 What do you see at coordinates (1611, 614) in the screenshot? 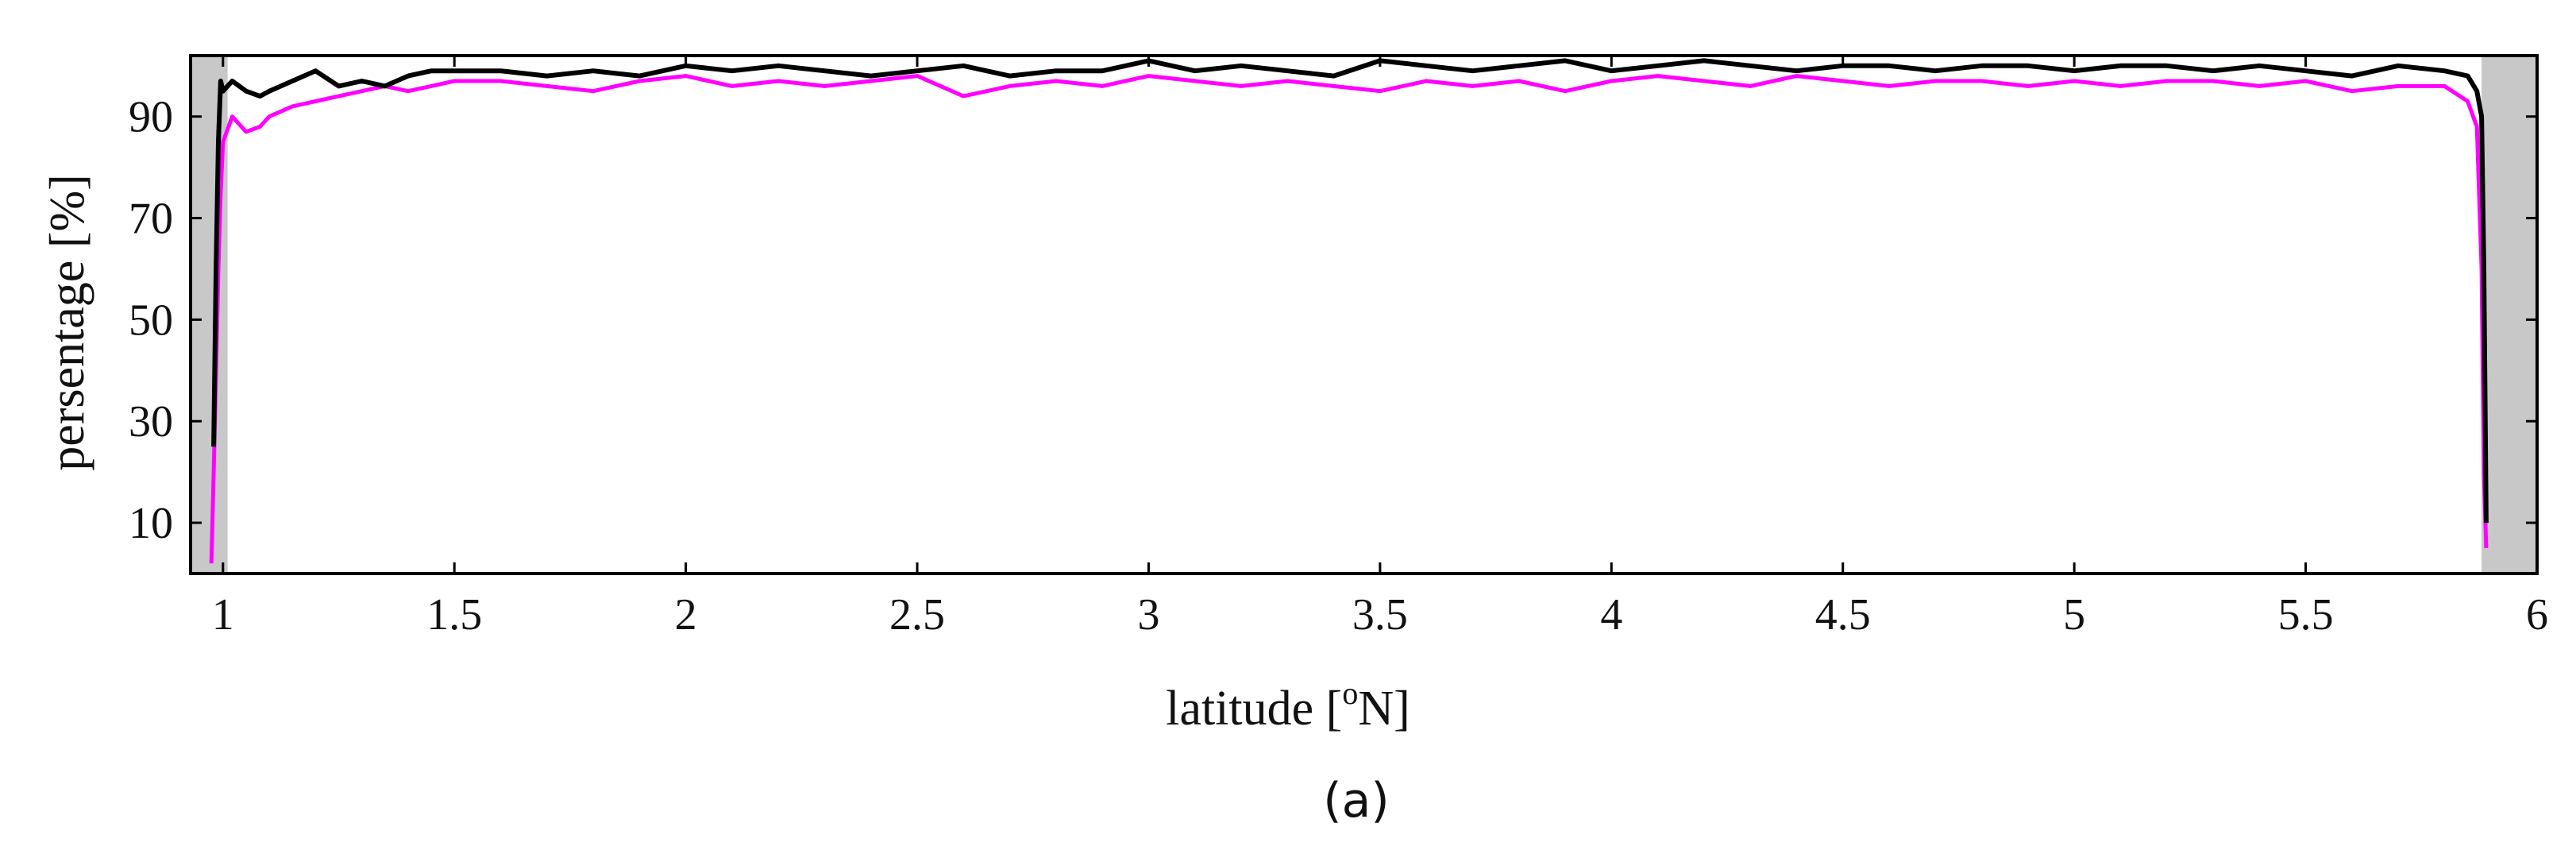
I see `x-tick-label: 4` at bounding box center [1611, 614].